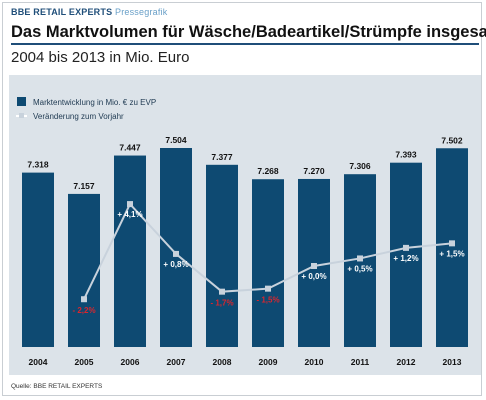 The image size is (486, 400). I want to click on bar-value-label: 7.504, so click(176, 140).